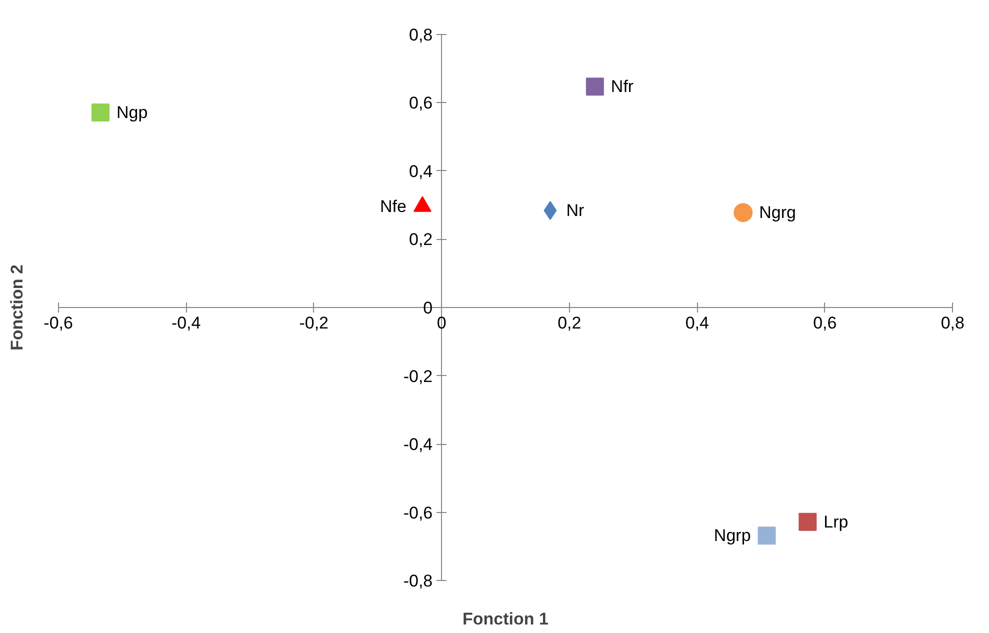 The width and height of the screenshot is (989, 633). Describe the element at coordinates (697, 323) in the screenshot. I see `x-tick-label: 0,4` at that location.